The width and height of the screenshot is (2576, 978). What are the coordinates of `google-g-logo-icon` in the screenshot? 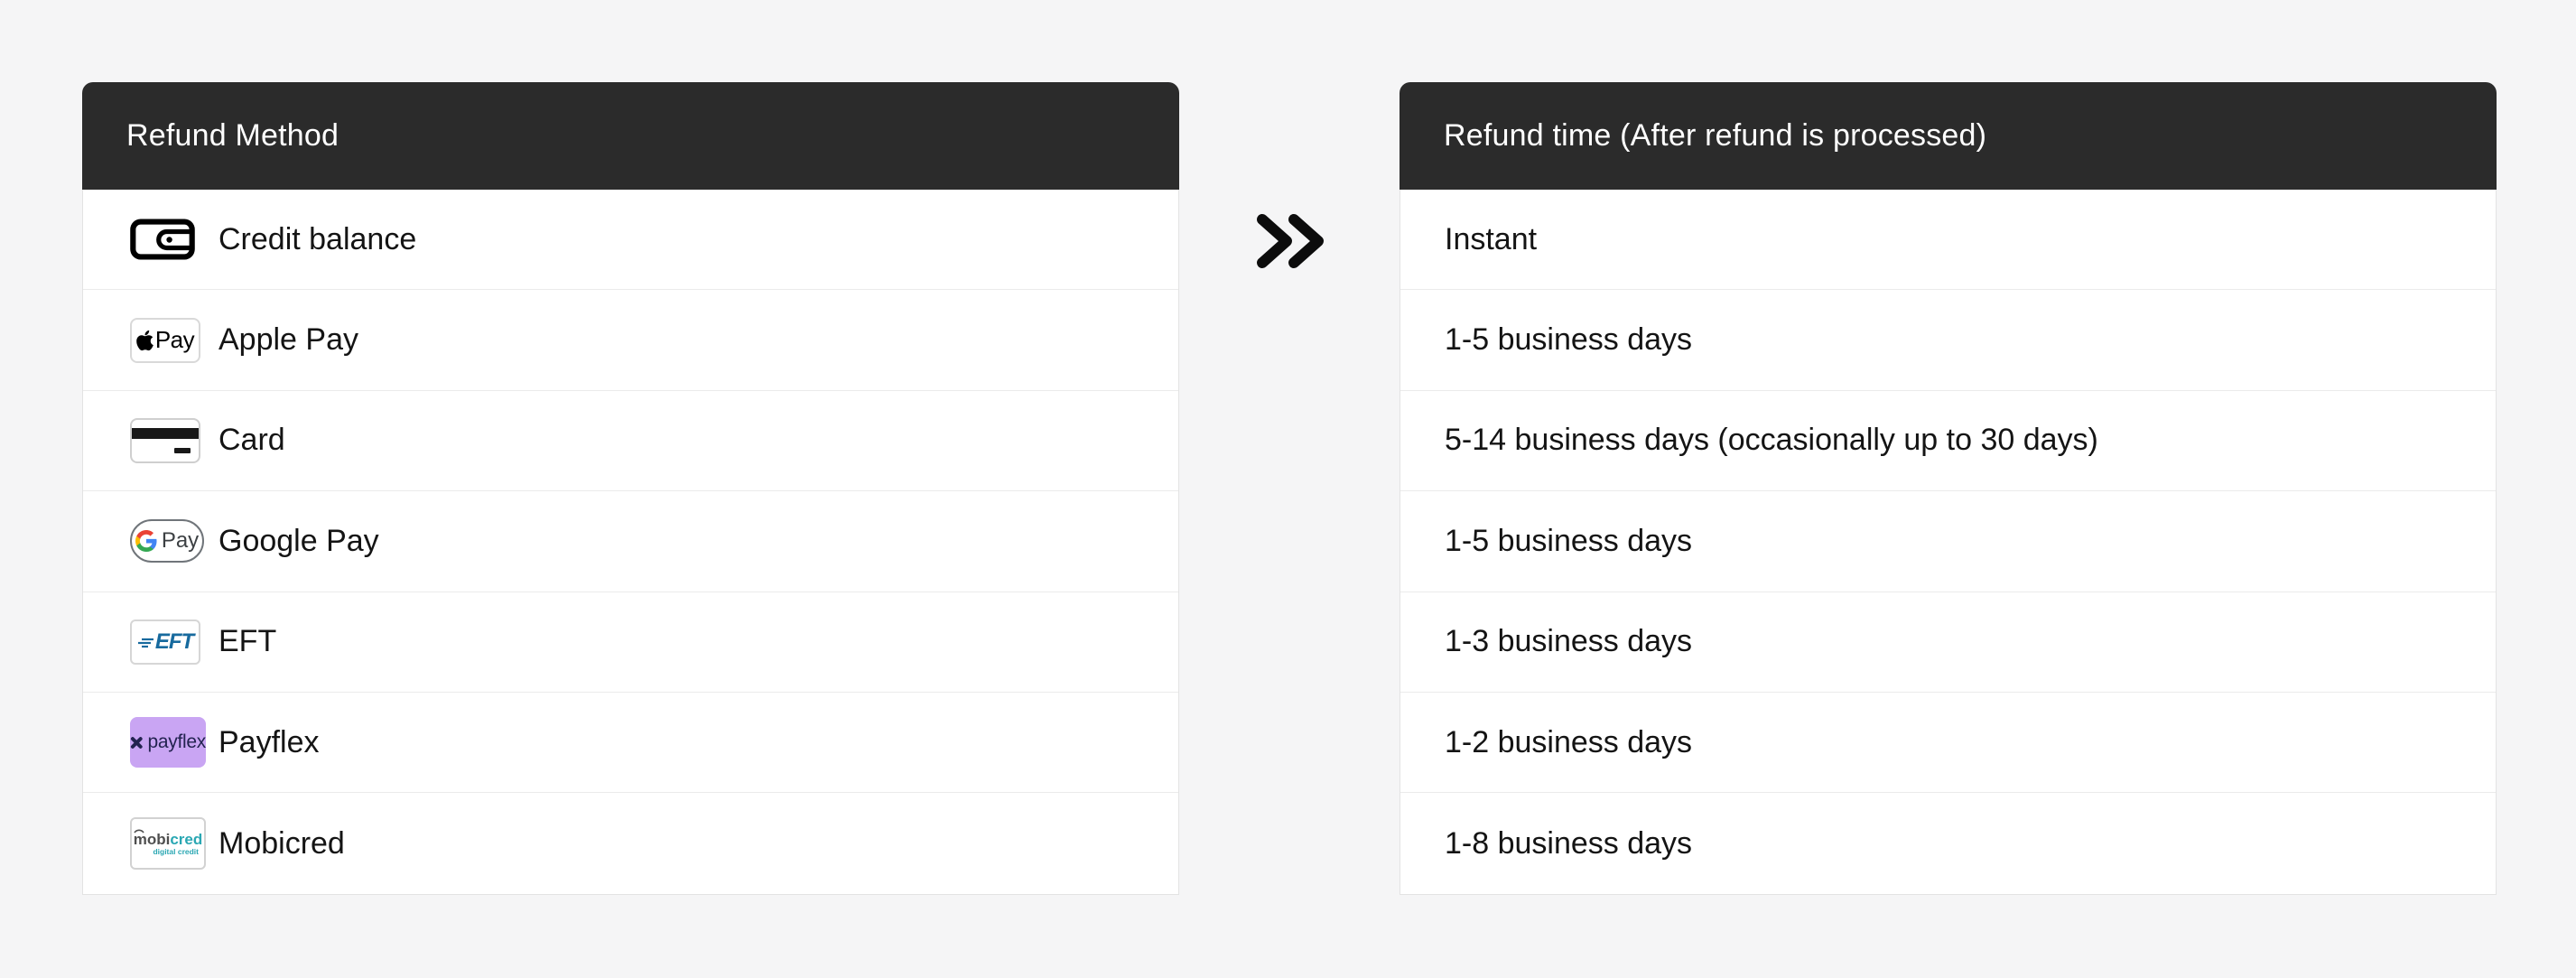 It's located at (146, 541).